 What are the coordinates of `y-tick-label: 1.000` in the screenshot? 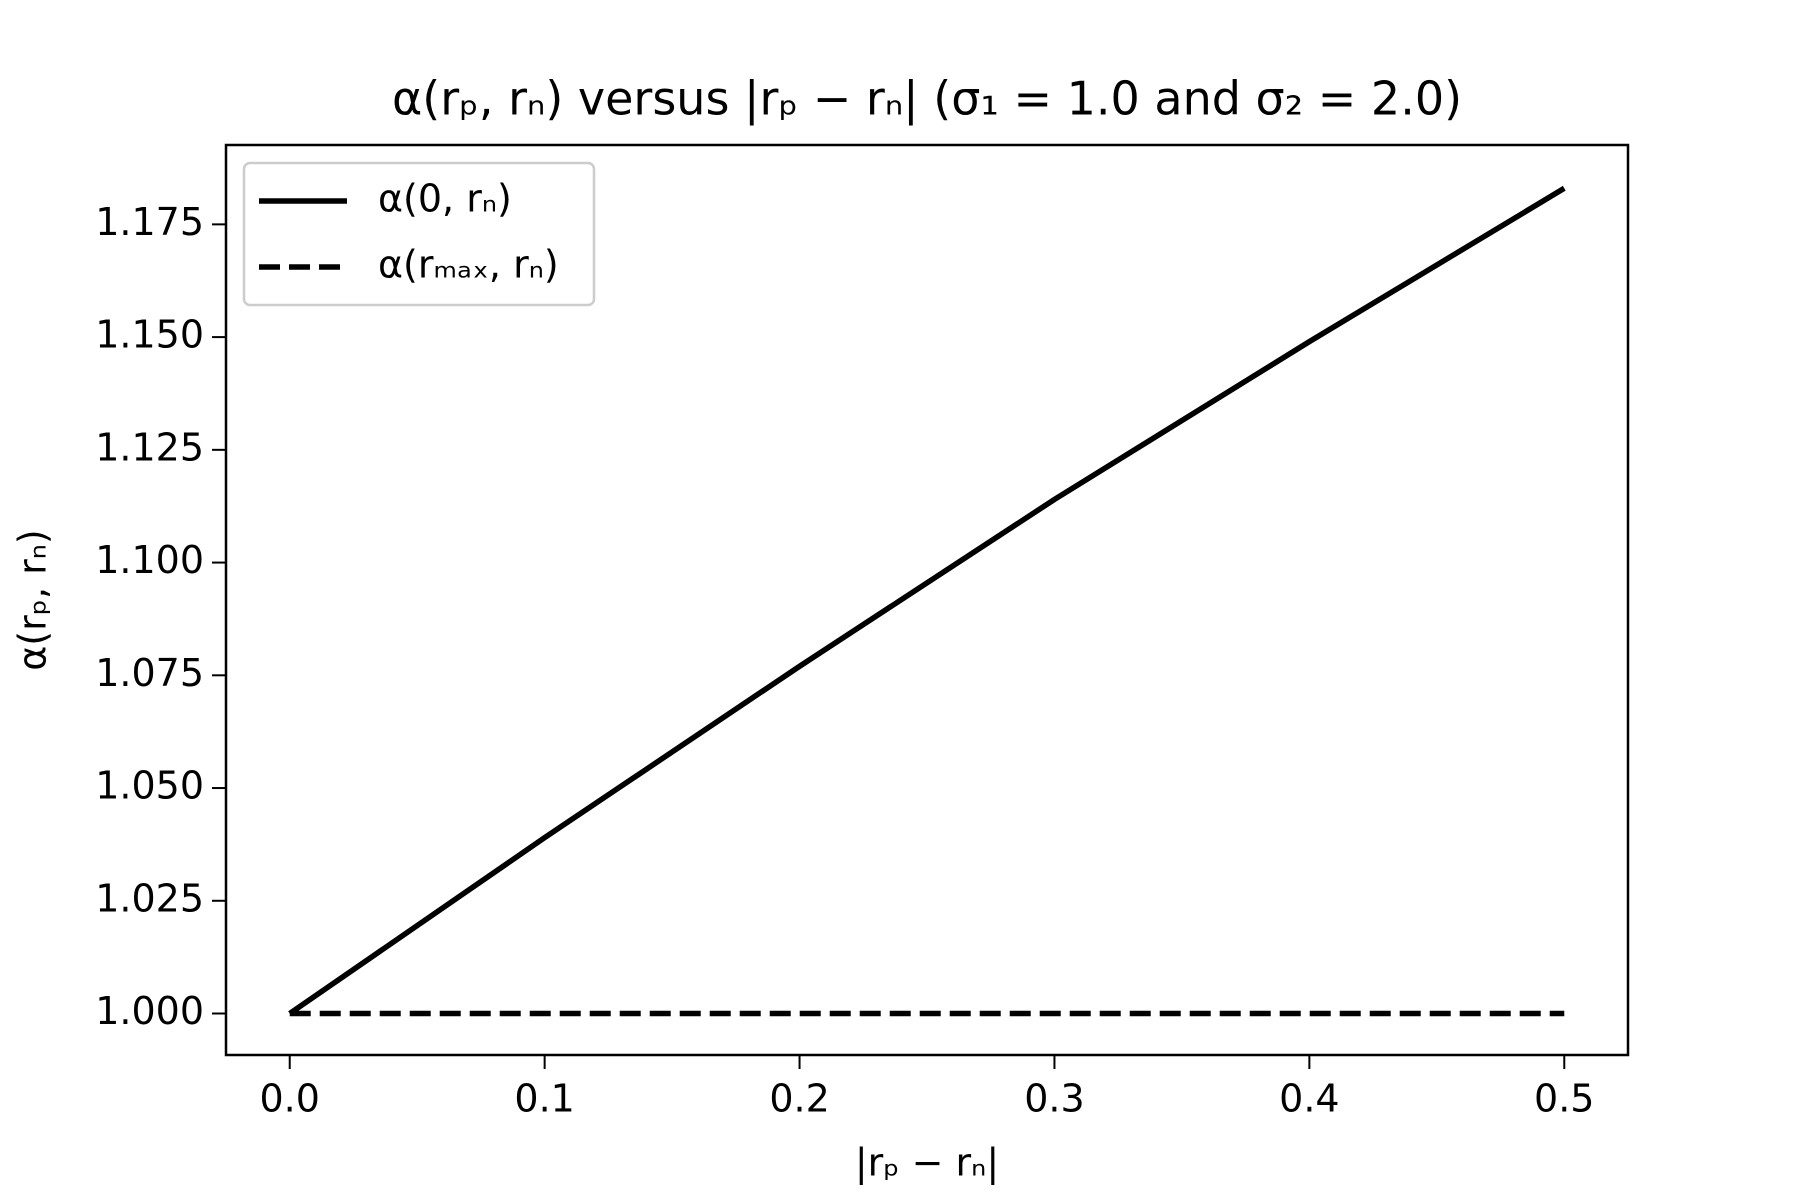 It's located at (149, 1011).